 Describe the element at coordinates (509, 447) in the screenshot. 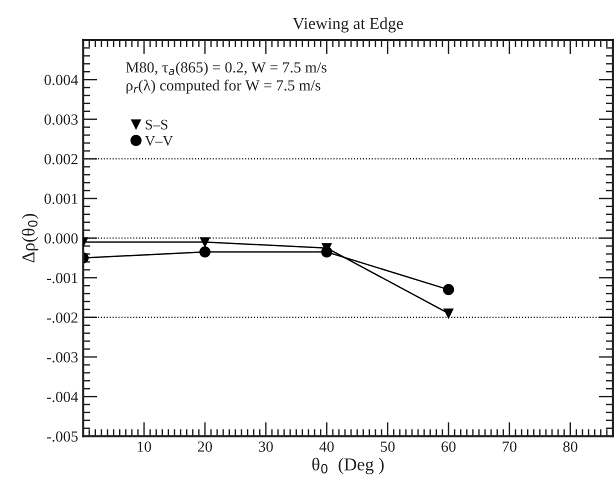

I see `x-tick-label: 70` at that location.